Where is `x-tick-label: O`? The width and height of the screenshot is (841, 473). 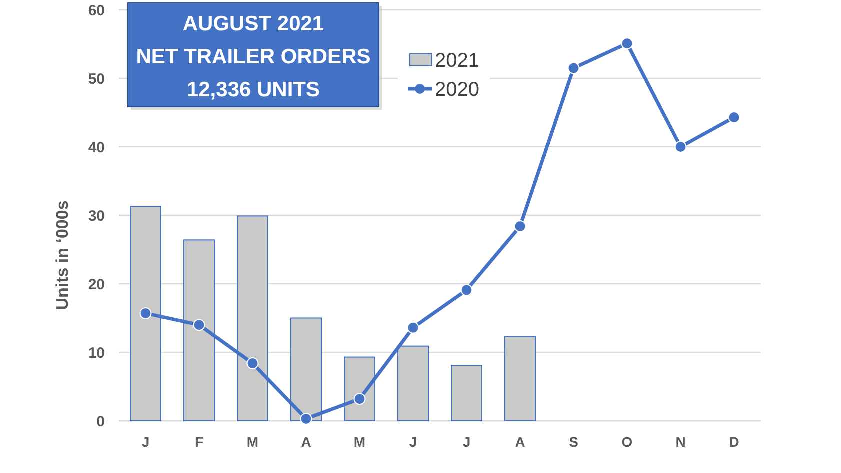 x-tick-label: O is located at coordinates (627, 442).